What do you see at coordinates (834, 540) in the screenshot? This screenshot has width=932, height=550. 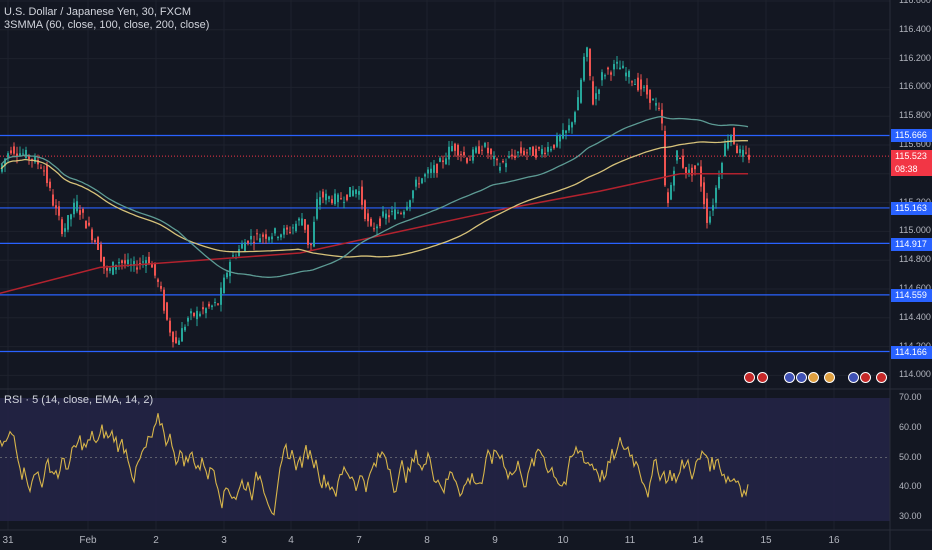 I see `time-tick: 16` at bounding box center [834, 540].